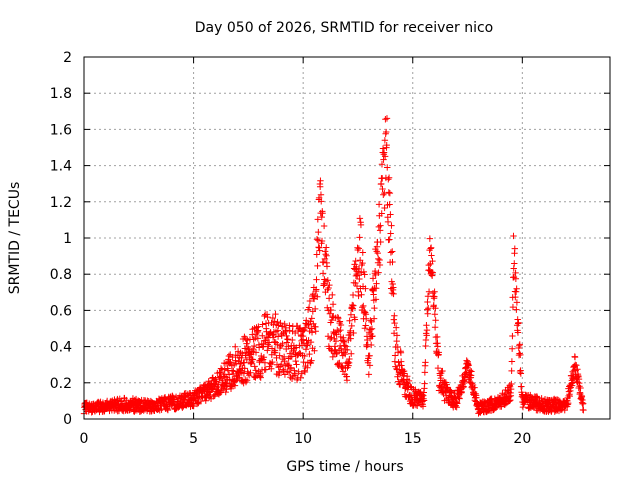 Image resolution: width=640 pixels, height=480 pixels. What do you see at coordinates (67, 420) in the screenshot?
I see `y-tick-label: 0` at bounding box center [67, 420].